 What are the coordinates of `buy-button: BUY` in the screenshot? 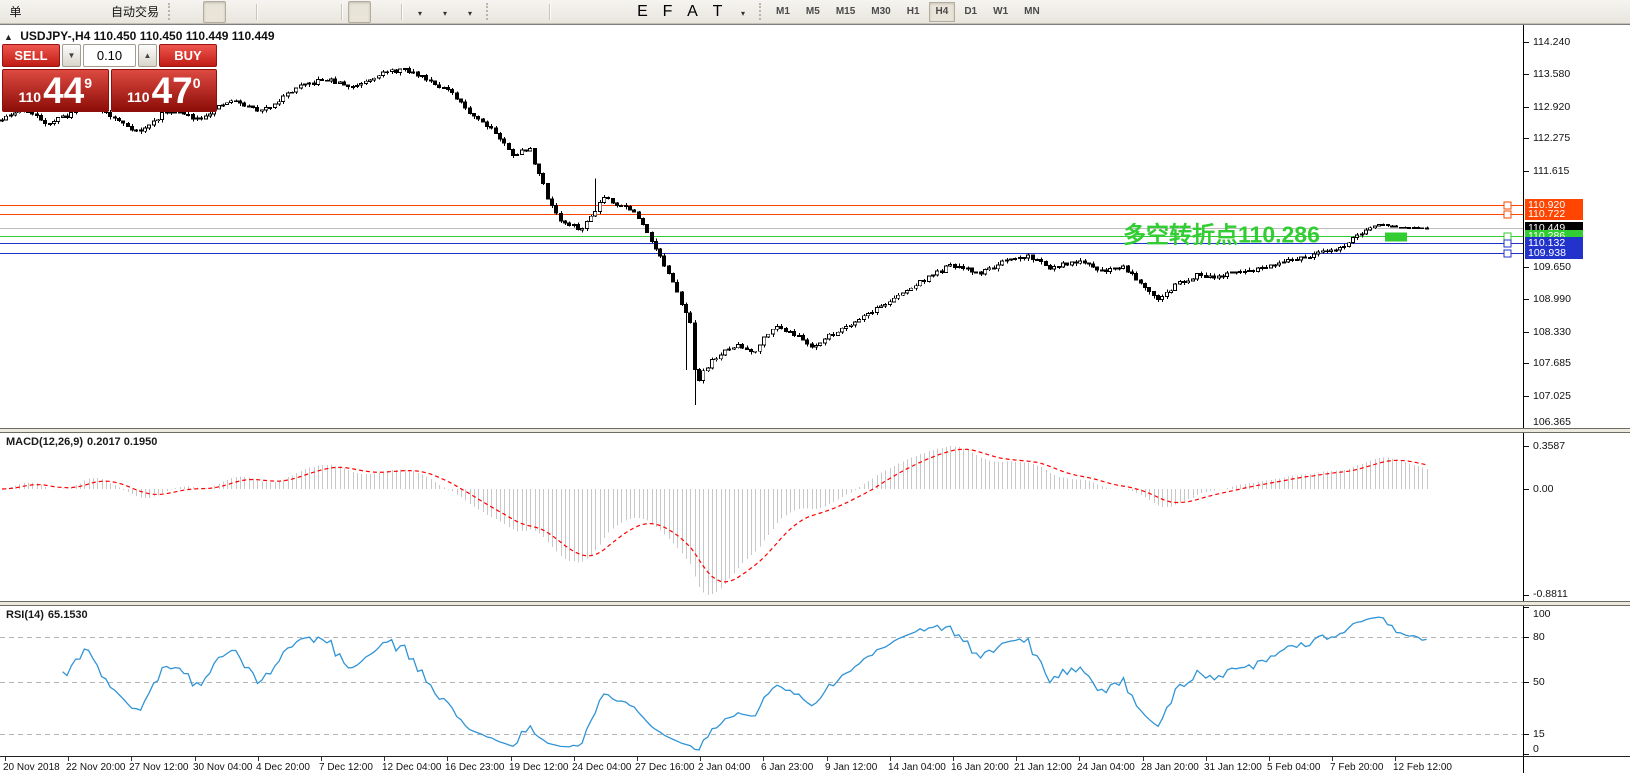 It's located at (188, 55).